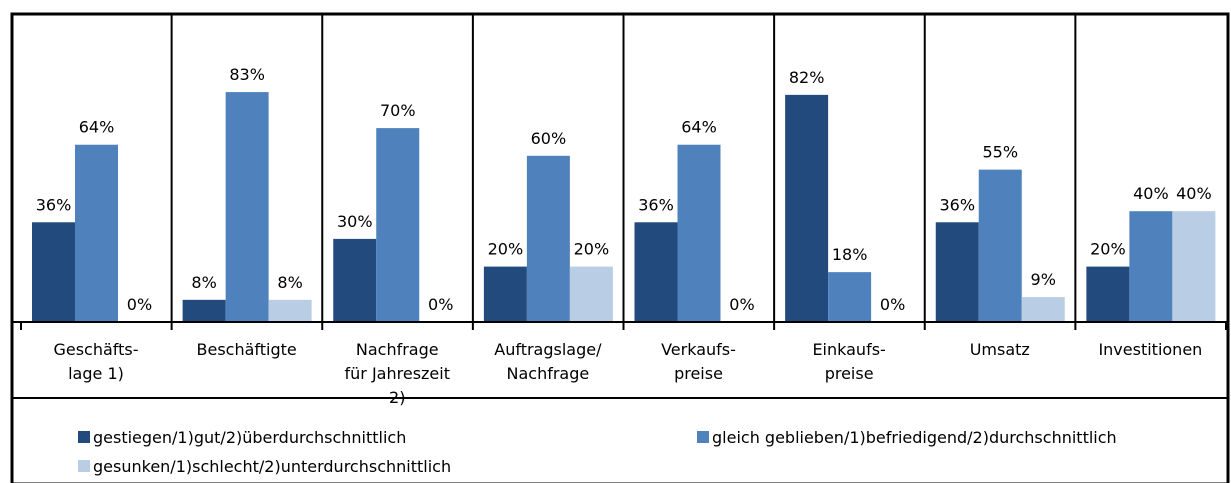  What do you see at coordinates (355, 221) in the screenshot?
I see `value-label: 30%` at bounding box center [355, 221].